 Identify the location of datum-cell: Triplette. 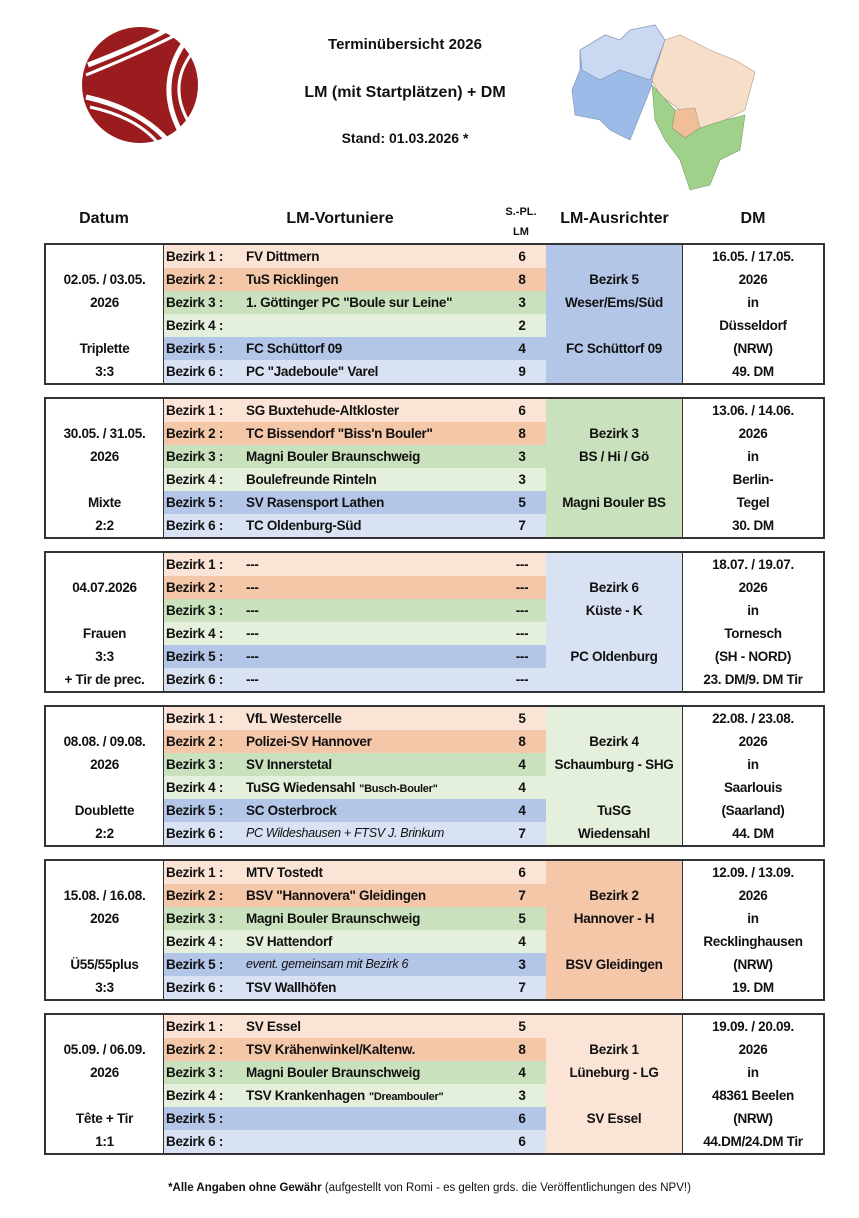
(105, 348).